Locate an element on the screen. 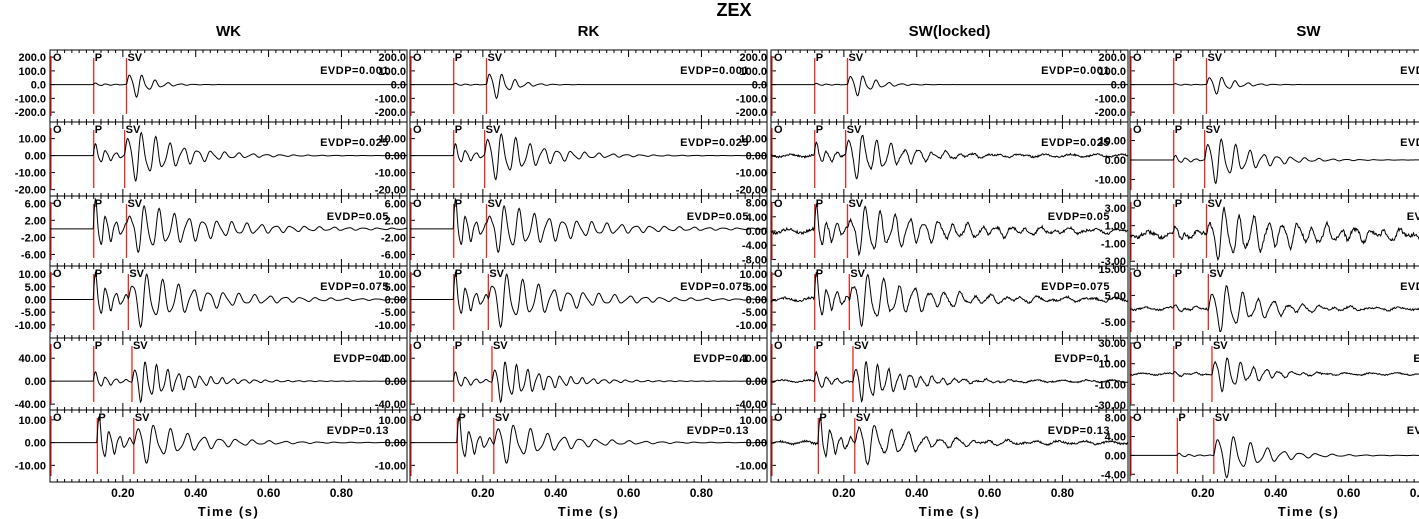 Image resolution: width=1419 pixels, height=519 pixels. panel-2-5: 40.00 0.00 -40.00 O P S V EVDP=0.1 is located at coordinates (571, 374).